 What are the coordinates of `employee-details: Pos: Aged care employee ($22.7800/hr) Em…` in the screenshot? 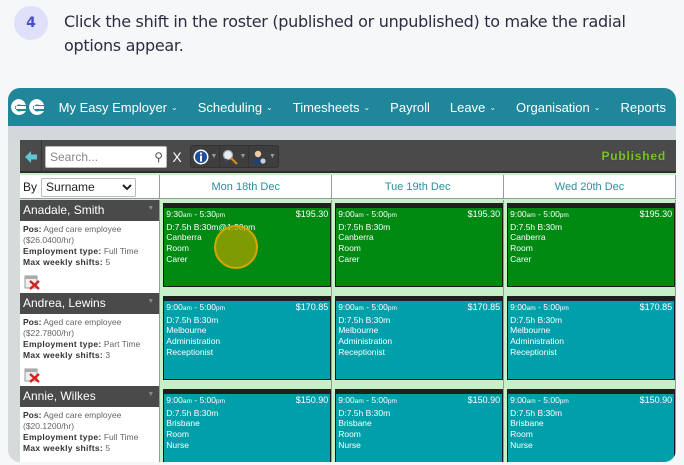 It's located at (82, 338).